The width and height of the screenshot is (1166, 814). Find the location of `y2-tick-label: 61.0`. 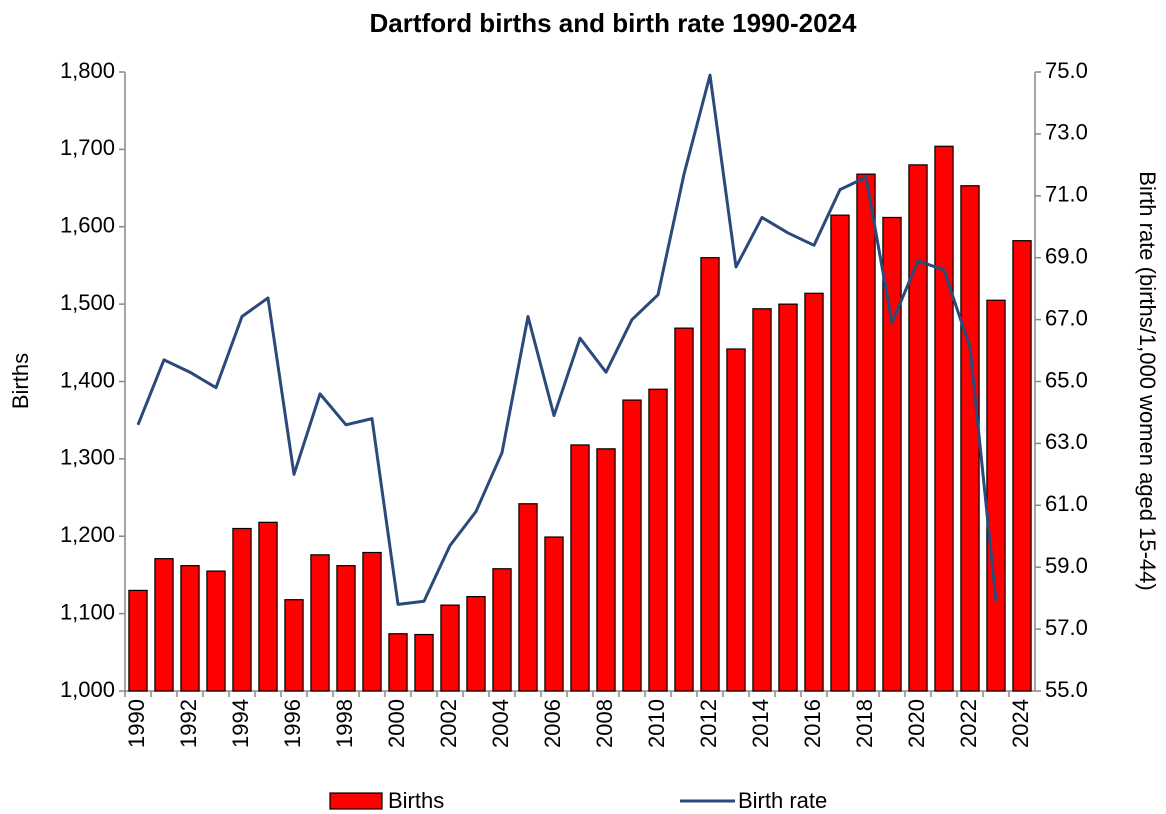

y2-tick-label: 61.0 is located at coordinates (1066, 503).